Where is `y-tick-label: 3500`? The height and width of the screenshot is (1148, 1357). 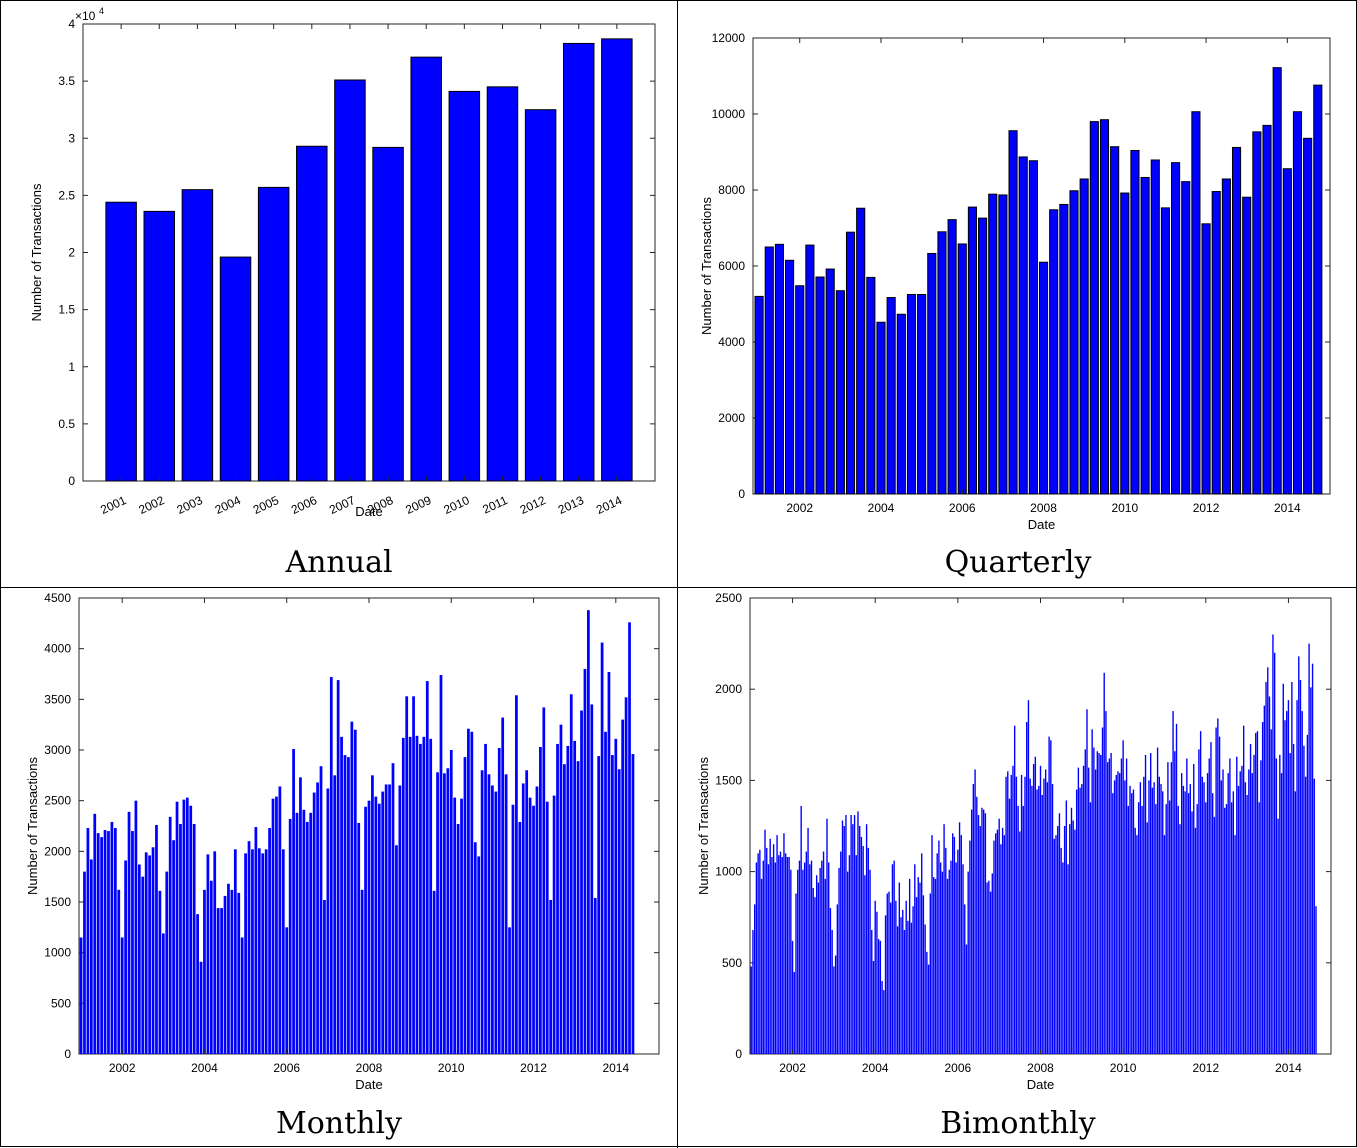 y-tick-label: 3500 is located at coordinates (57, 699).